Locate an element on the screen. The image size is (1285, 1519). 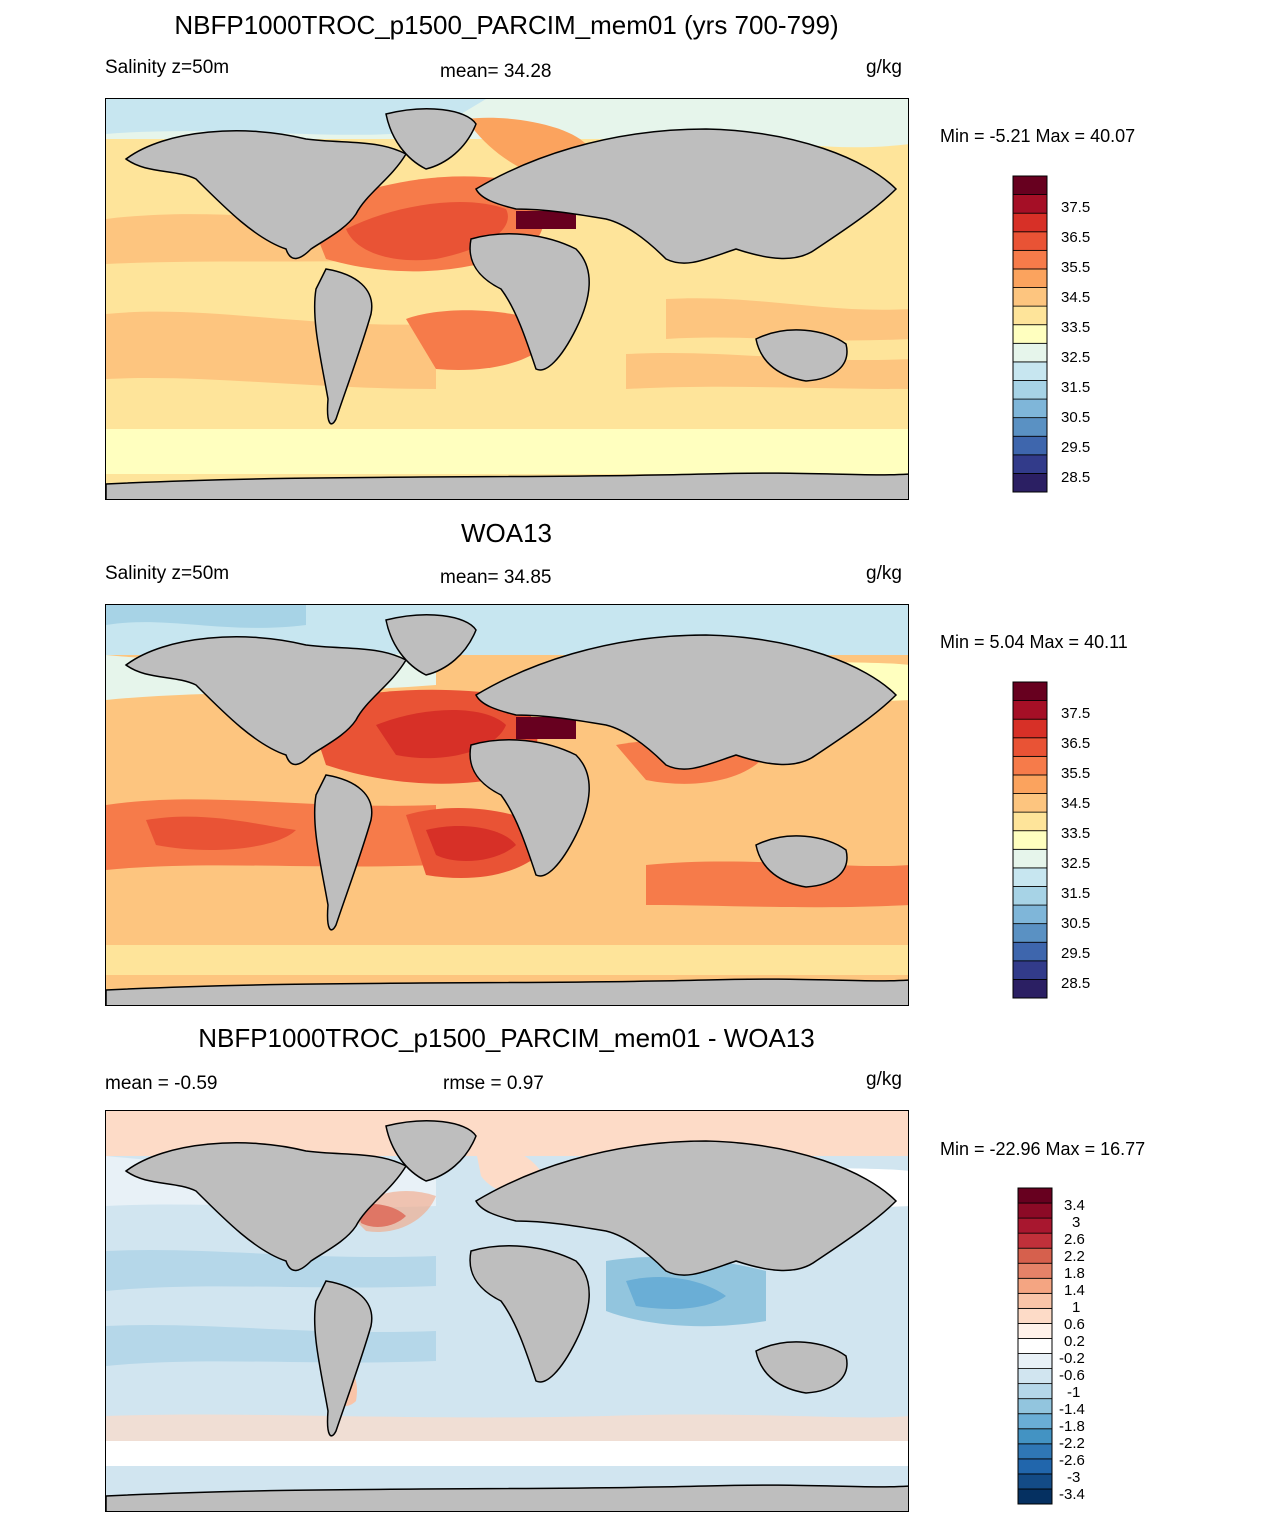
panel2-units-label: g/kg is located at coordinates (884, 573).